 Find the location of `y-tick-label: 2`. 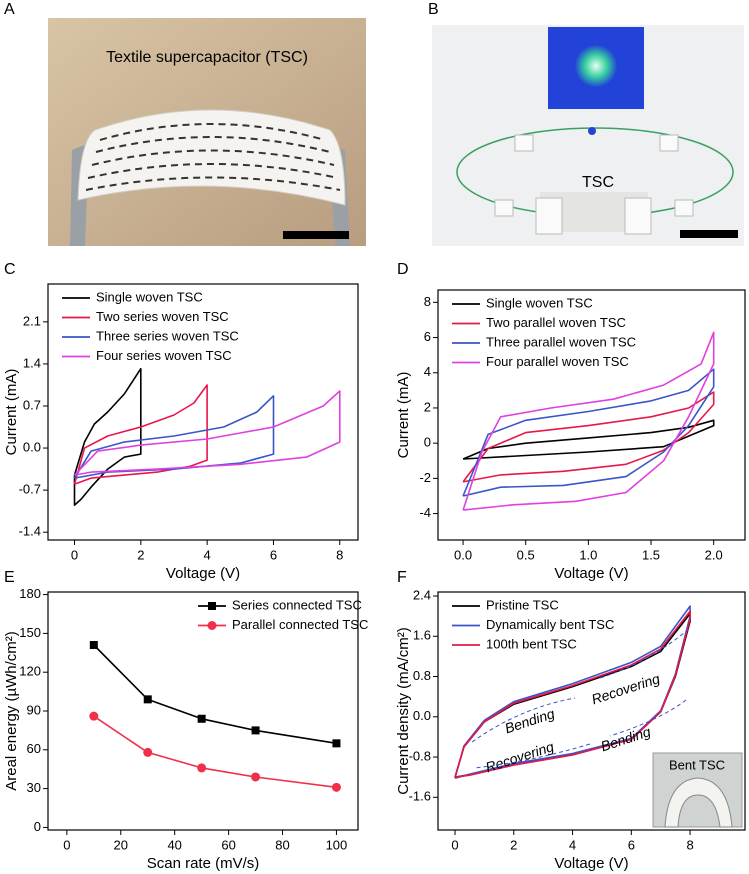

y-tick-label: 2 is located at coordinates (427, 406).